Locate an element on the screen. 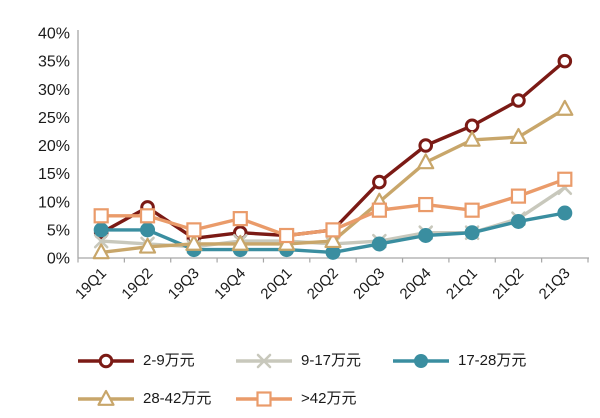 This screenshot has width=600, height=418. legend-item: 17-28万元 is located at coordinates (459, 361).